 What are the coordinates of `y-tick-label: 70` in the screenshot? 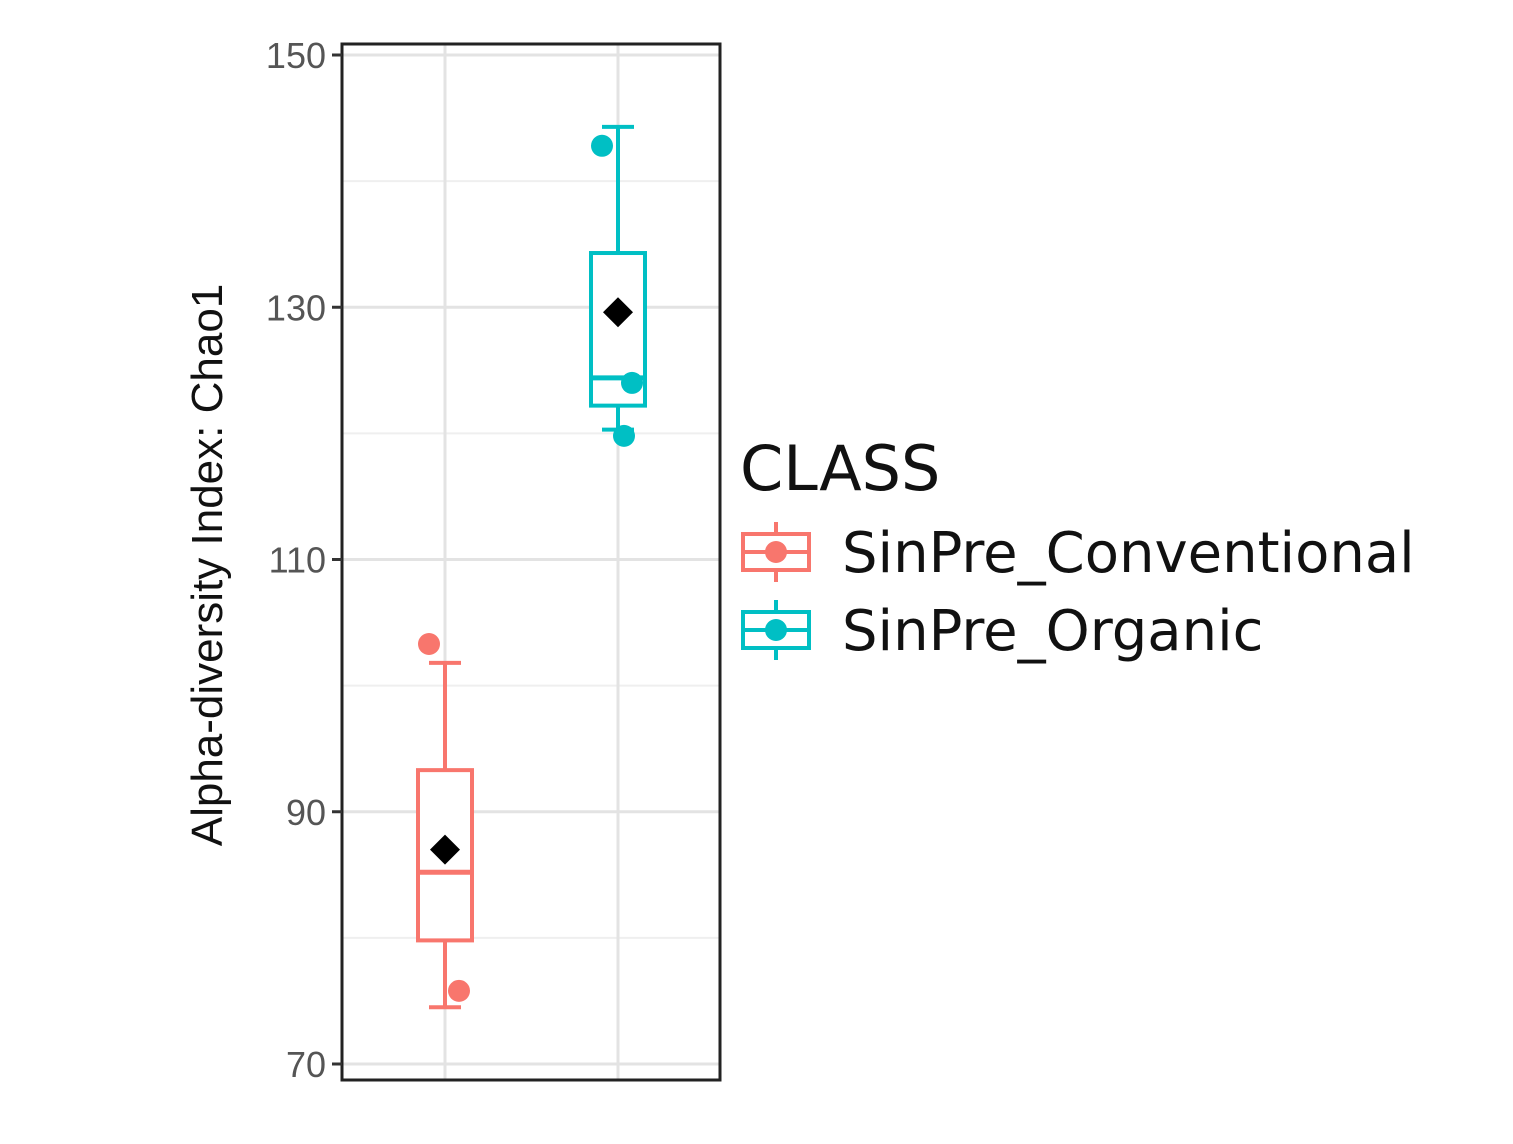 It's located at (306, 1064).